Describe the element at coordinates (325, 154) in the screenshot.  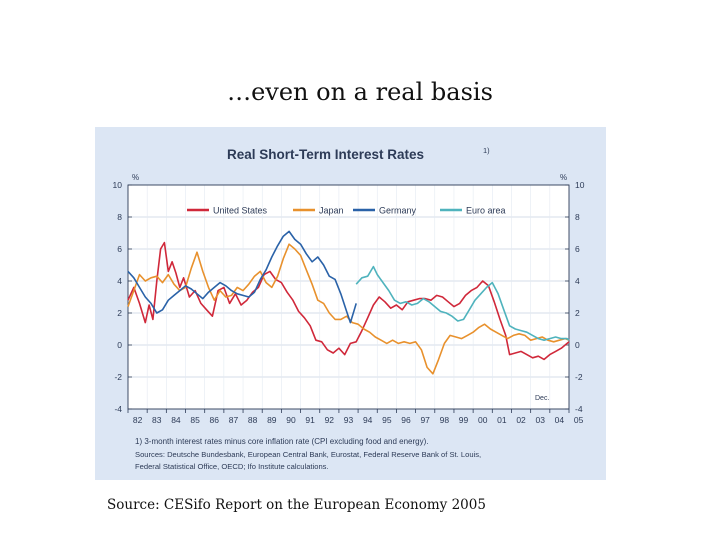
I see `chart-title: Real Short-Term Interest Rates` at that location.